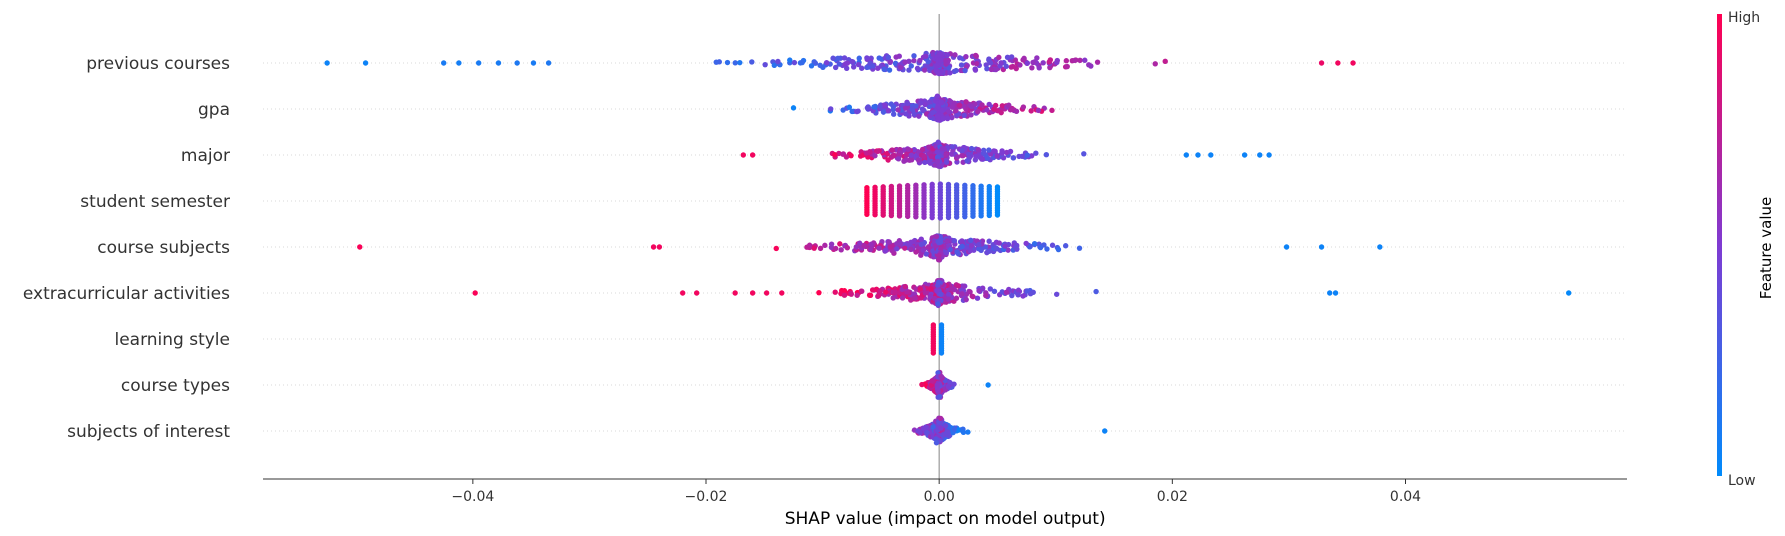  I want to click on feature-label: subjects of interest, so click(148, 432).